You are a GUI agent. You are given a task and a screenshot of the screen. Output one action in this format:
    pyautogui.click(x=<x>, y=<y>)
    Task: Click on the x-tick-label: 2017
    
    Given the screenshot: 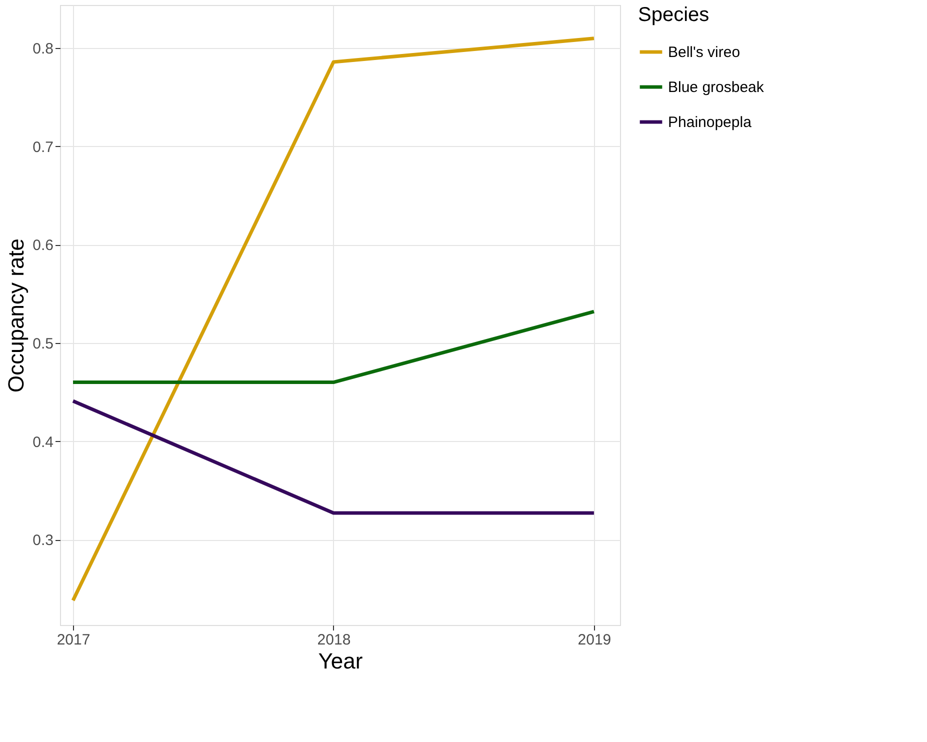 What is the action you would take?
    pyautogui.click(x=73, y=640)
    